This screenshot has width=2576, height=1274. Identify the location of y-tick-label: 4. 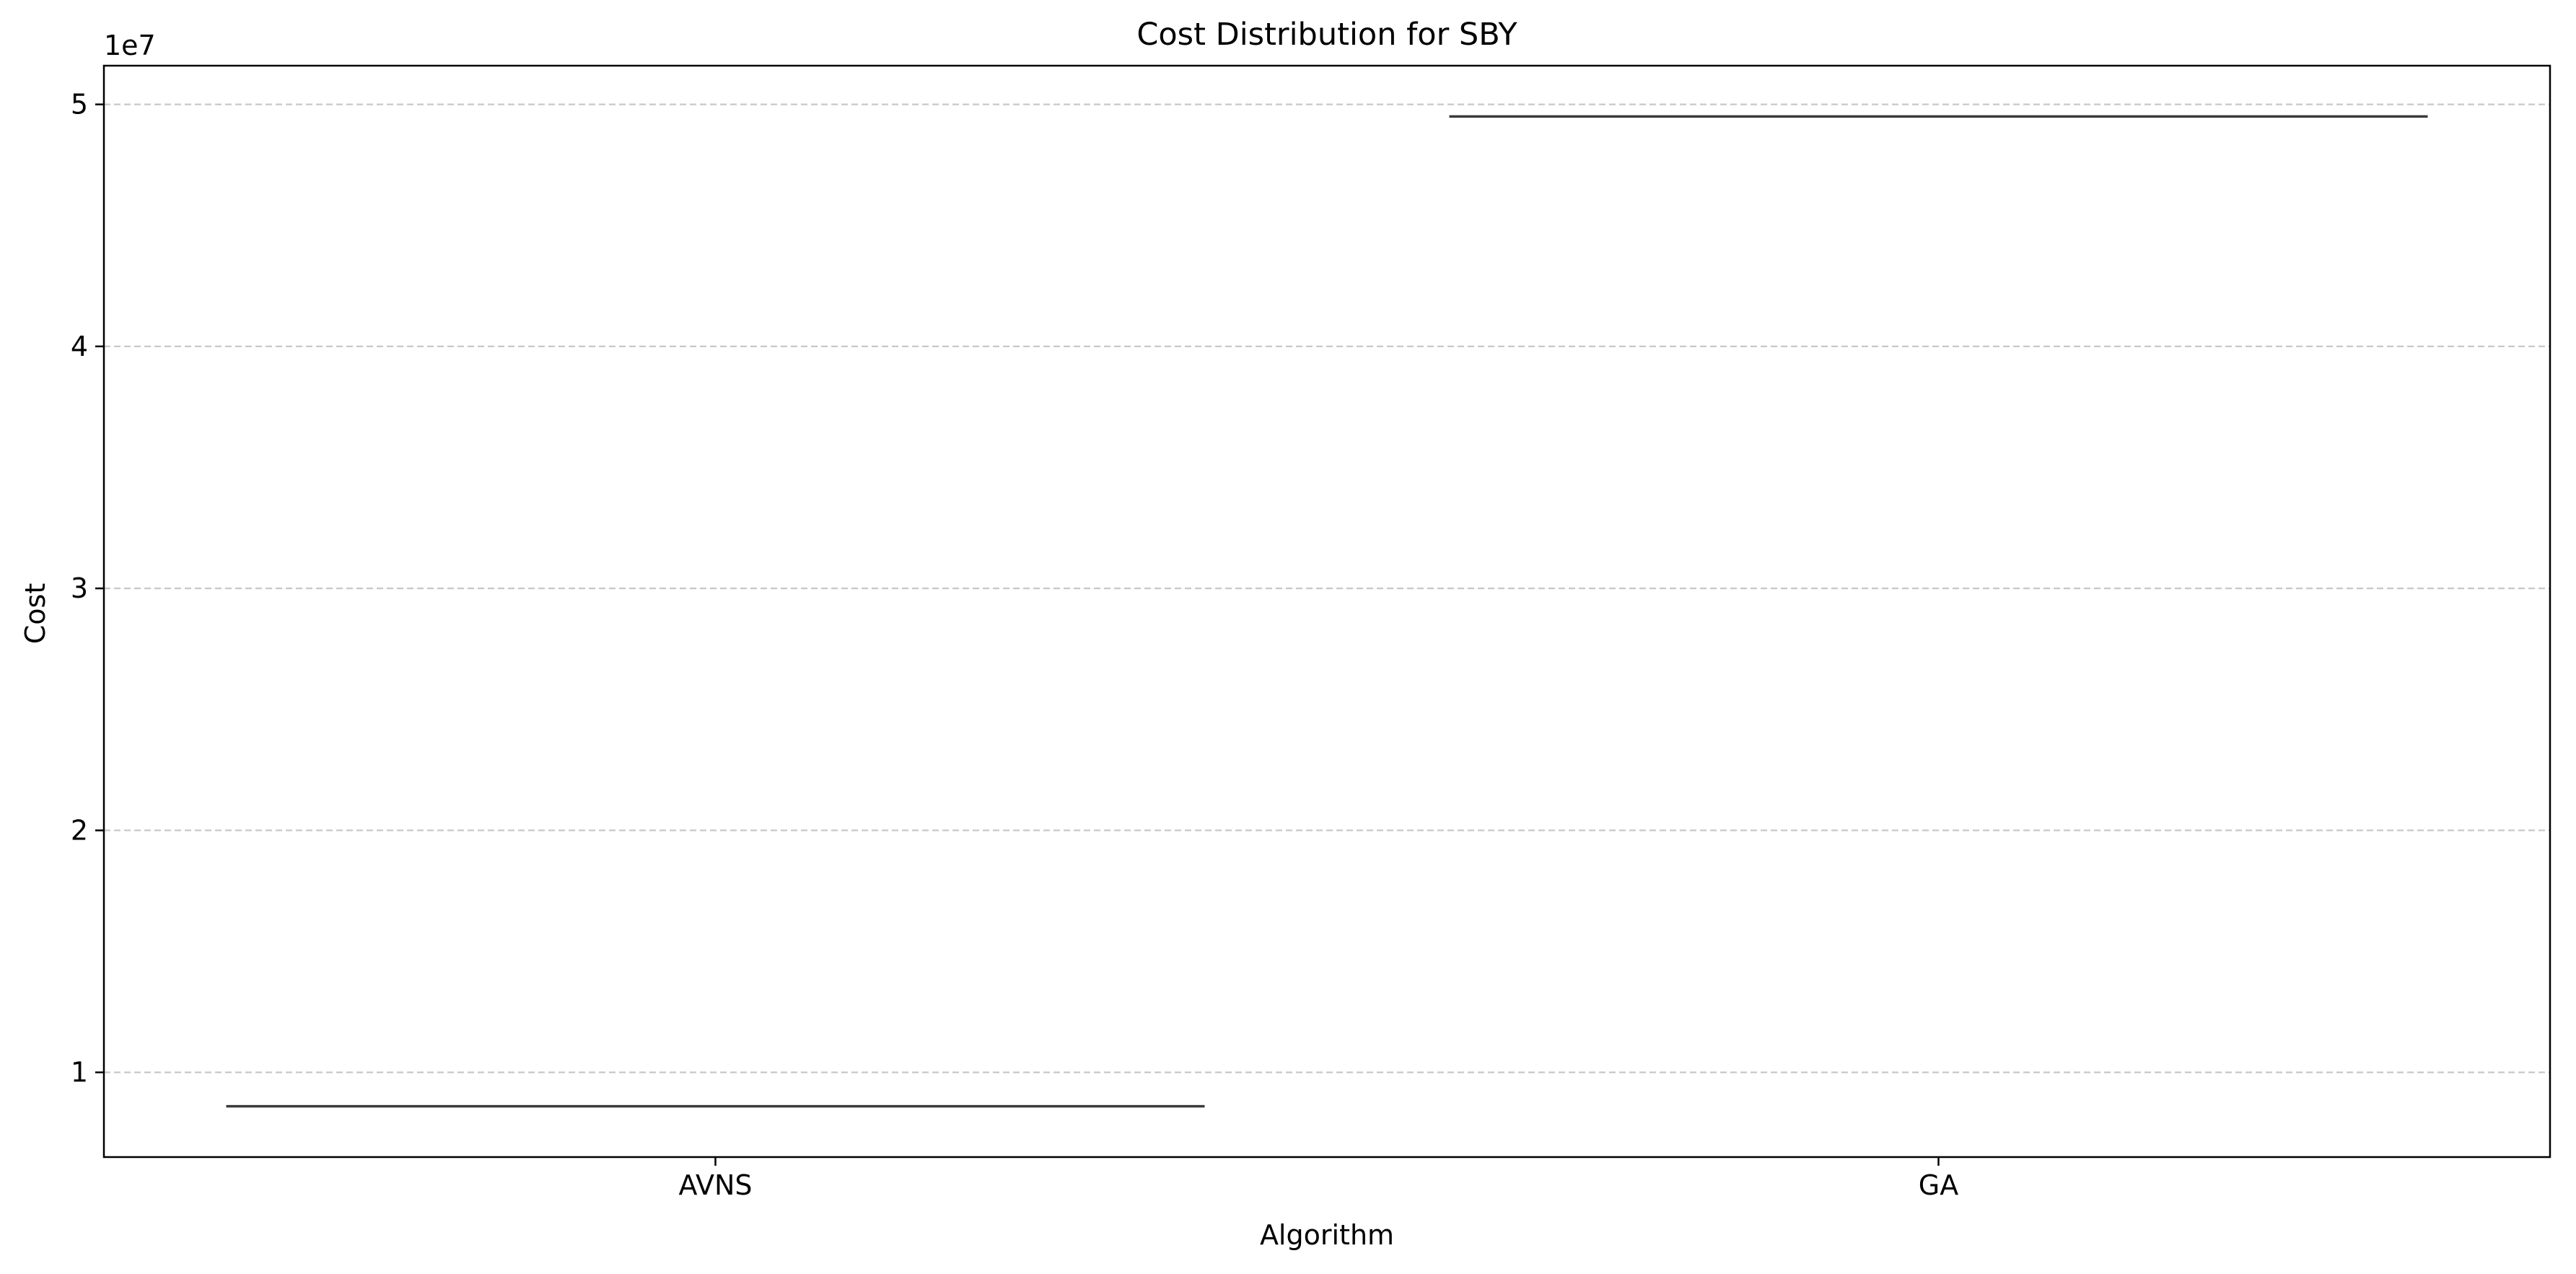
(79, 346).